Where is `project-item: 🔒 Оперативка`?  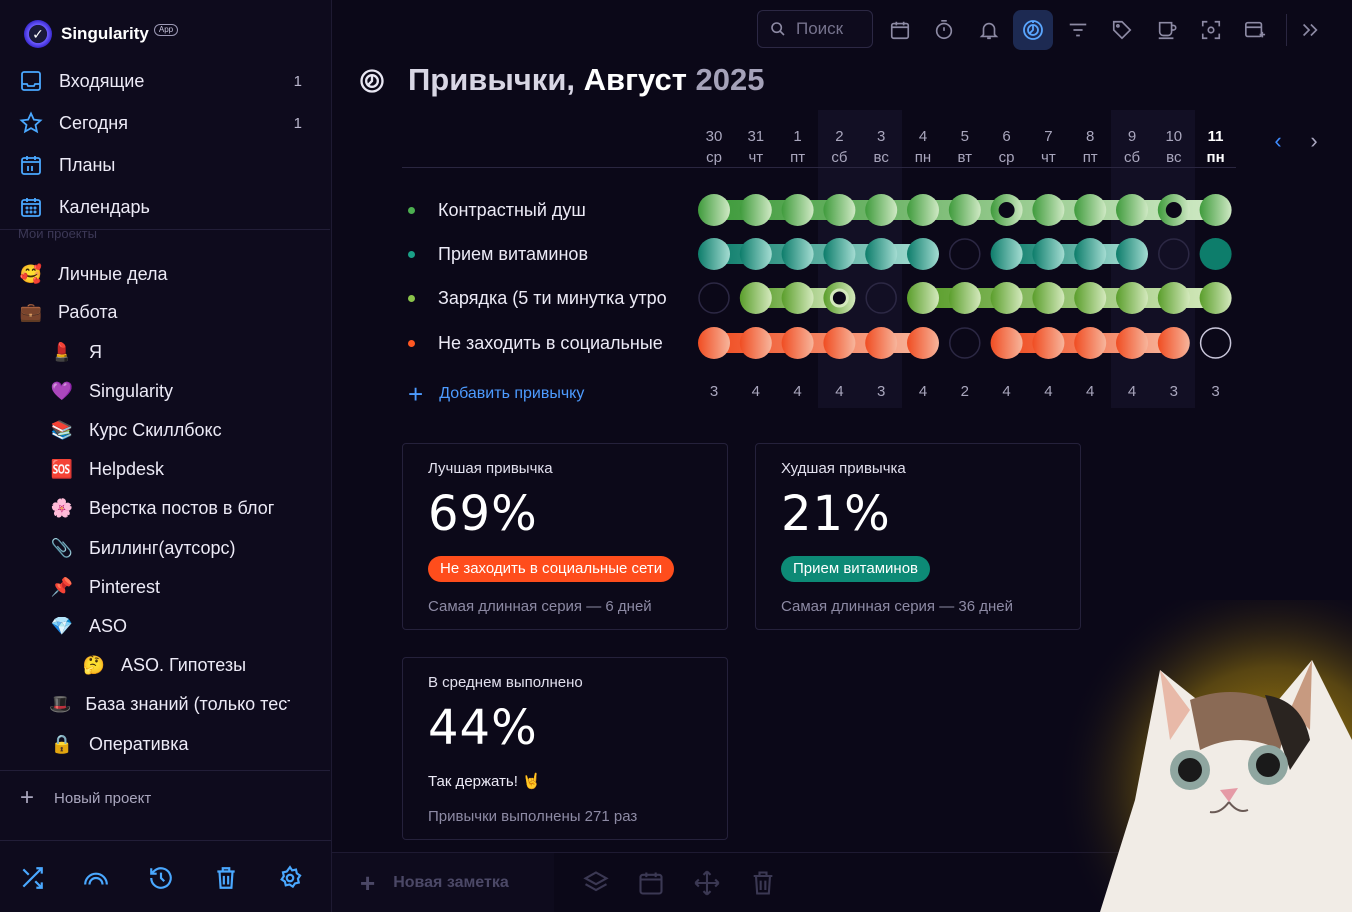 project-item: 🔒 Оперативка is located at coordinates (169, 744).